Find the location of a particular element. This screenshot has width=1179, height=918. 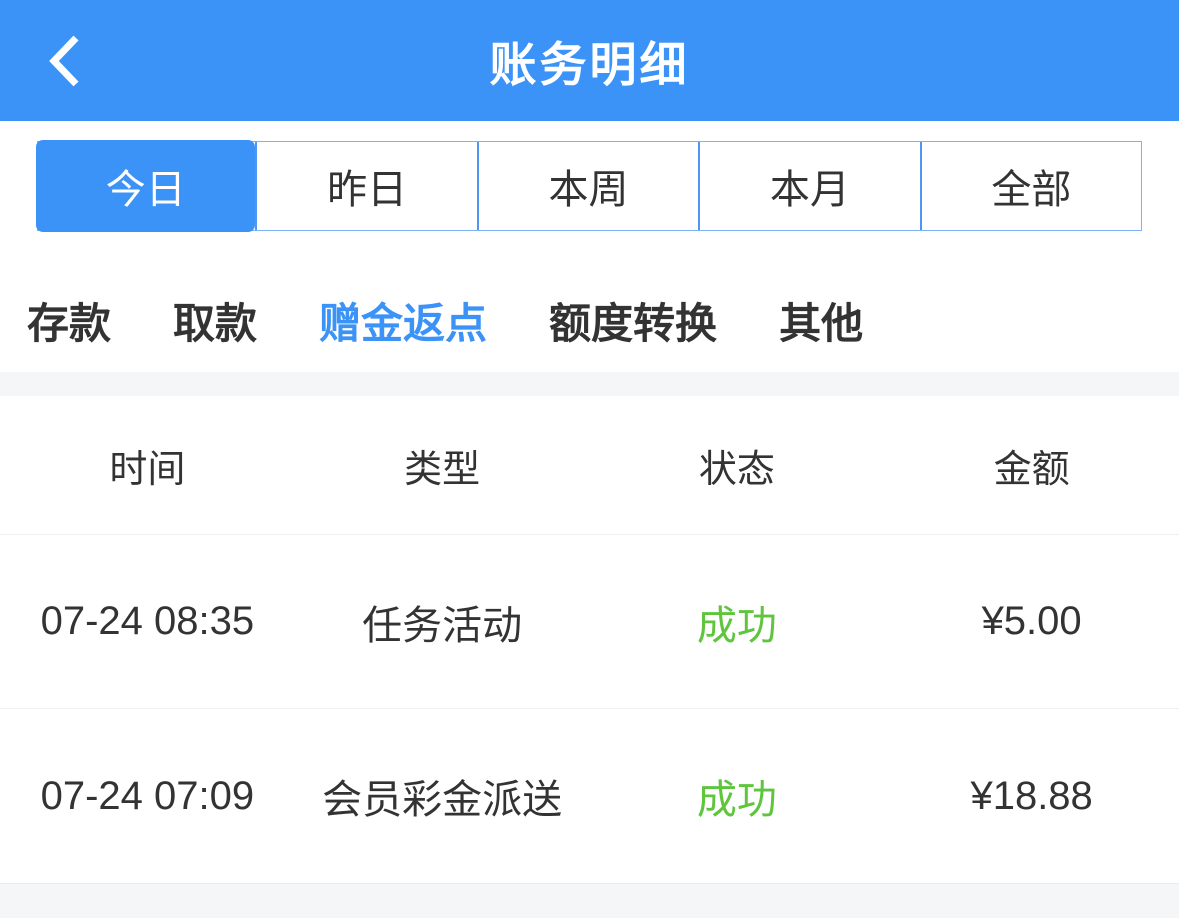

separator-band is located at coordinates (589, 384).